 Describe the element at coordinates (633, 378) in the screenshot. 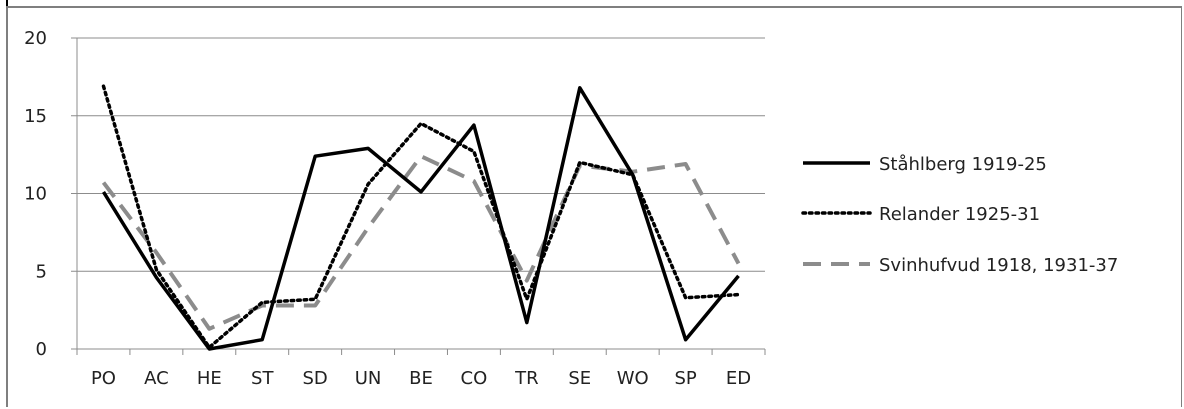

I see `x-tick-label-wo: WO` at that location.